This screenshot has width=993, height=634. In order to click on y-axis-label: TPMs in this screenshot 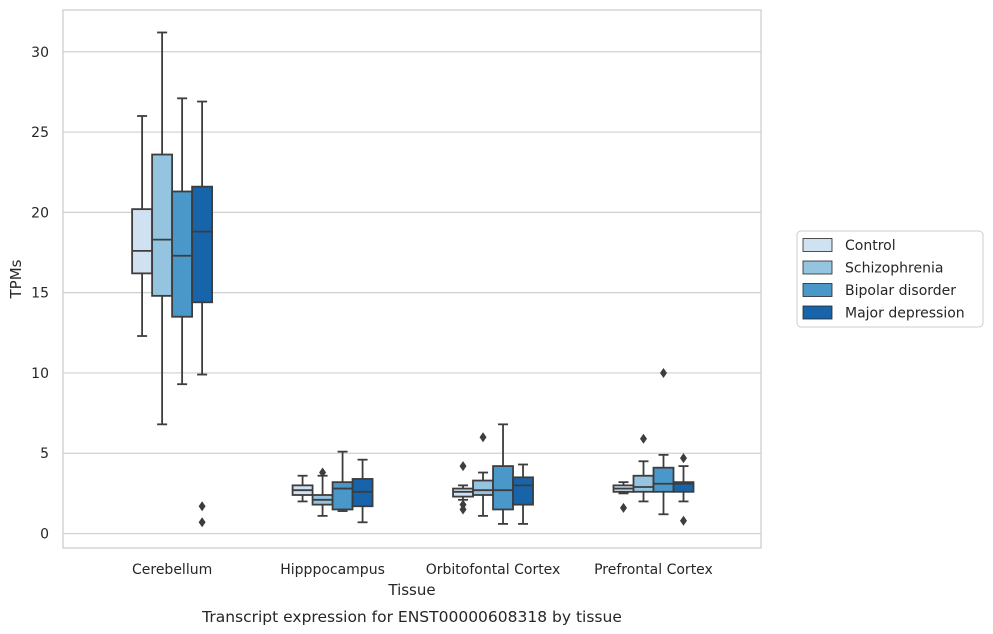, I will do `click(16, 279)`.